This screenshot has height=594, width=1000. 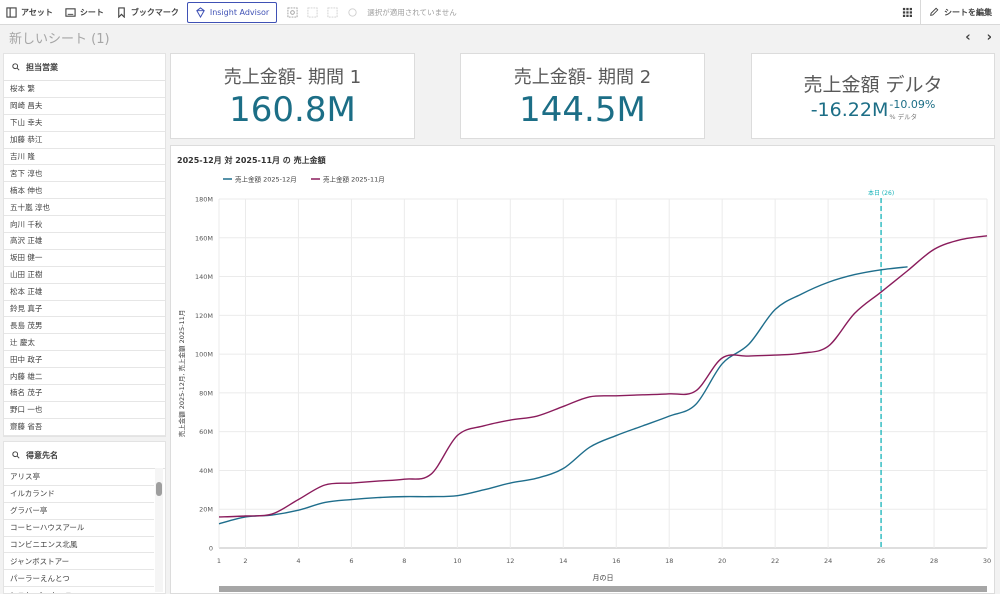 I want to click on rep-item: 宮下 淳也, so click(x=84, y=174).